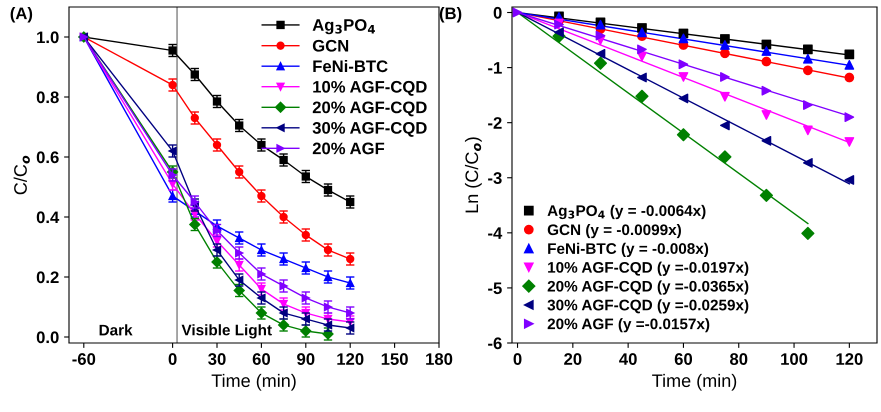 Image resolution: width=881 pixels, height=412 pixels. Describe the element at coordinates (369, 108) in the screenshot. I see `legend-label: 20% AGF-CQD` at that location.